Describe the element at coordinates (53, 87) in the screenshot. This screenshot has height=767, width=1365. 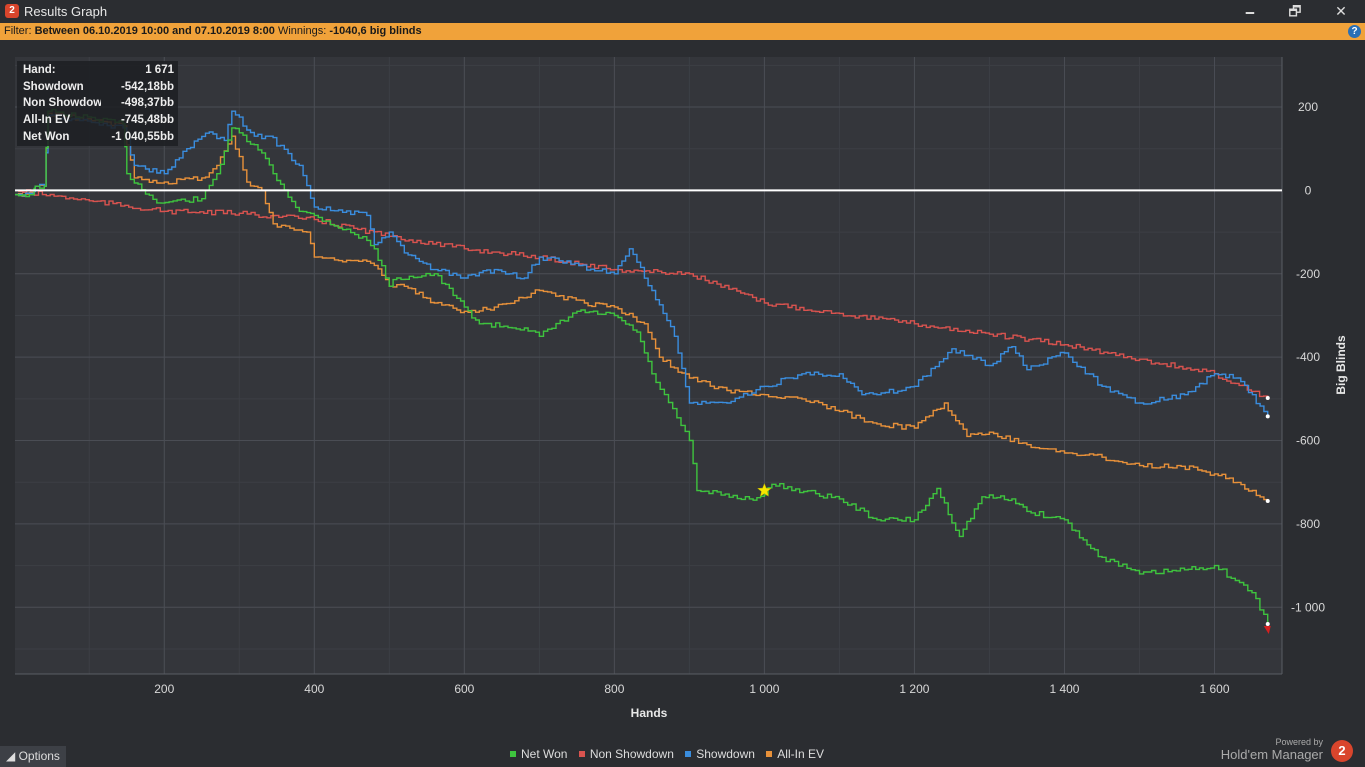
I see `tooltip-key: Showdown` at that location.